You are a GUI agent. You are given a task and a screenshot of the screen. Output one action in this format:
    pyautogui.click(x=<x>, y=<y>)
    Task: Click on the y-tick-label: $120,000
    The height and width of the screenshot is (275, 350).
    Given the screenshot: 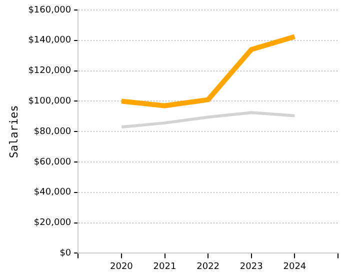 What is the action you would take?
    pyautogui.click(x=50, y=71)
    